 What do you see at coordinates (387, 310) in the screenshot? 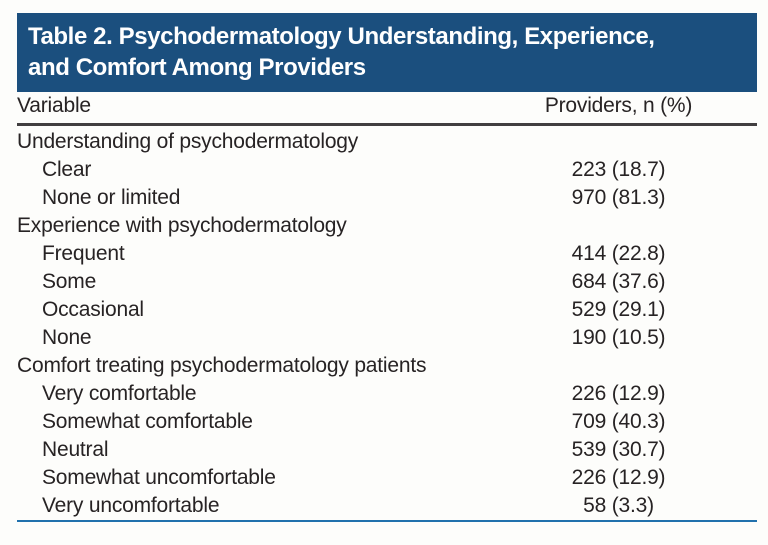
I see `table-row: Occasional 529 (29.1)` at bounding box center [387, 310].